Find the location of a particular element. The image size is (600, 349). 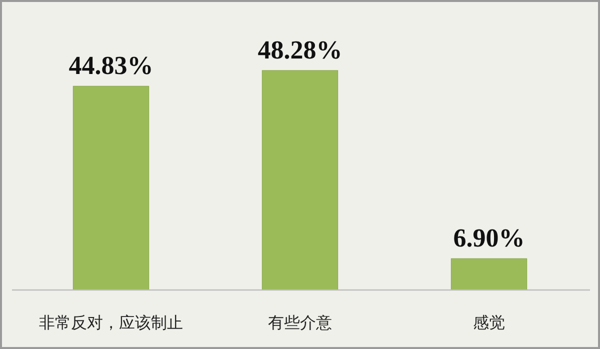

x-tick-label: 有些介意 is located at coordinates (300, 322).